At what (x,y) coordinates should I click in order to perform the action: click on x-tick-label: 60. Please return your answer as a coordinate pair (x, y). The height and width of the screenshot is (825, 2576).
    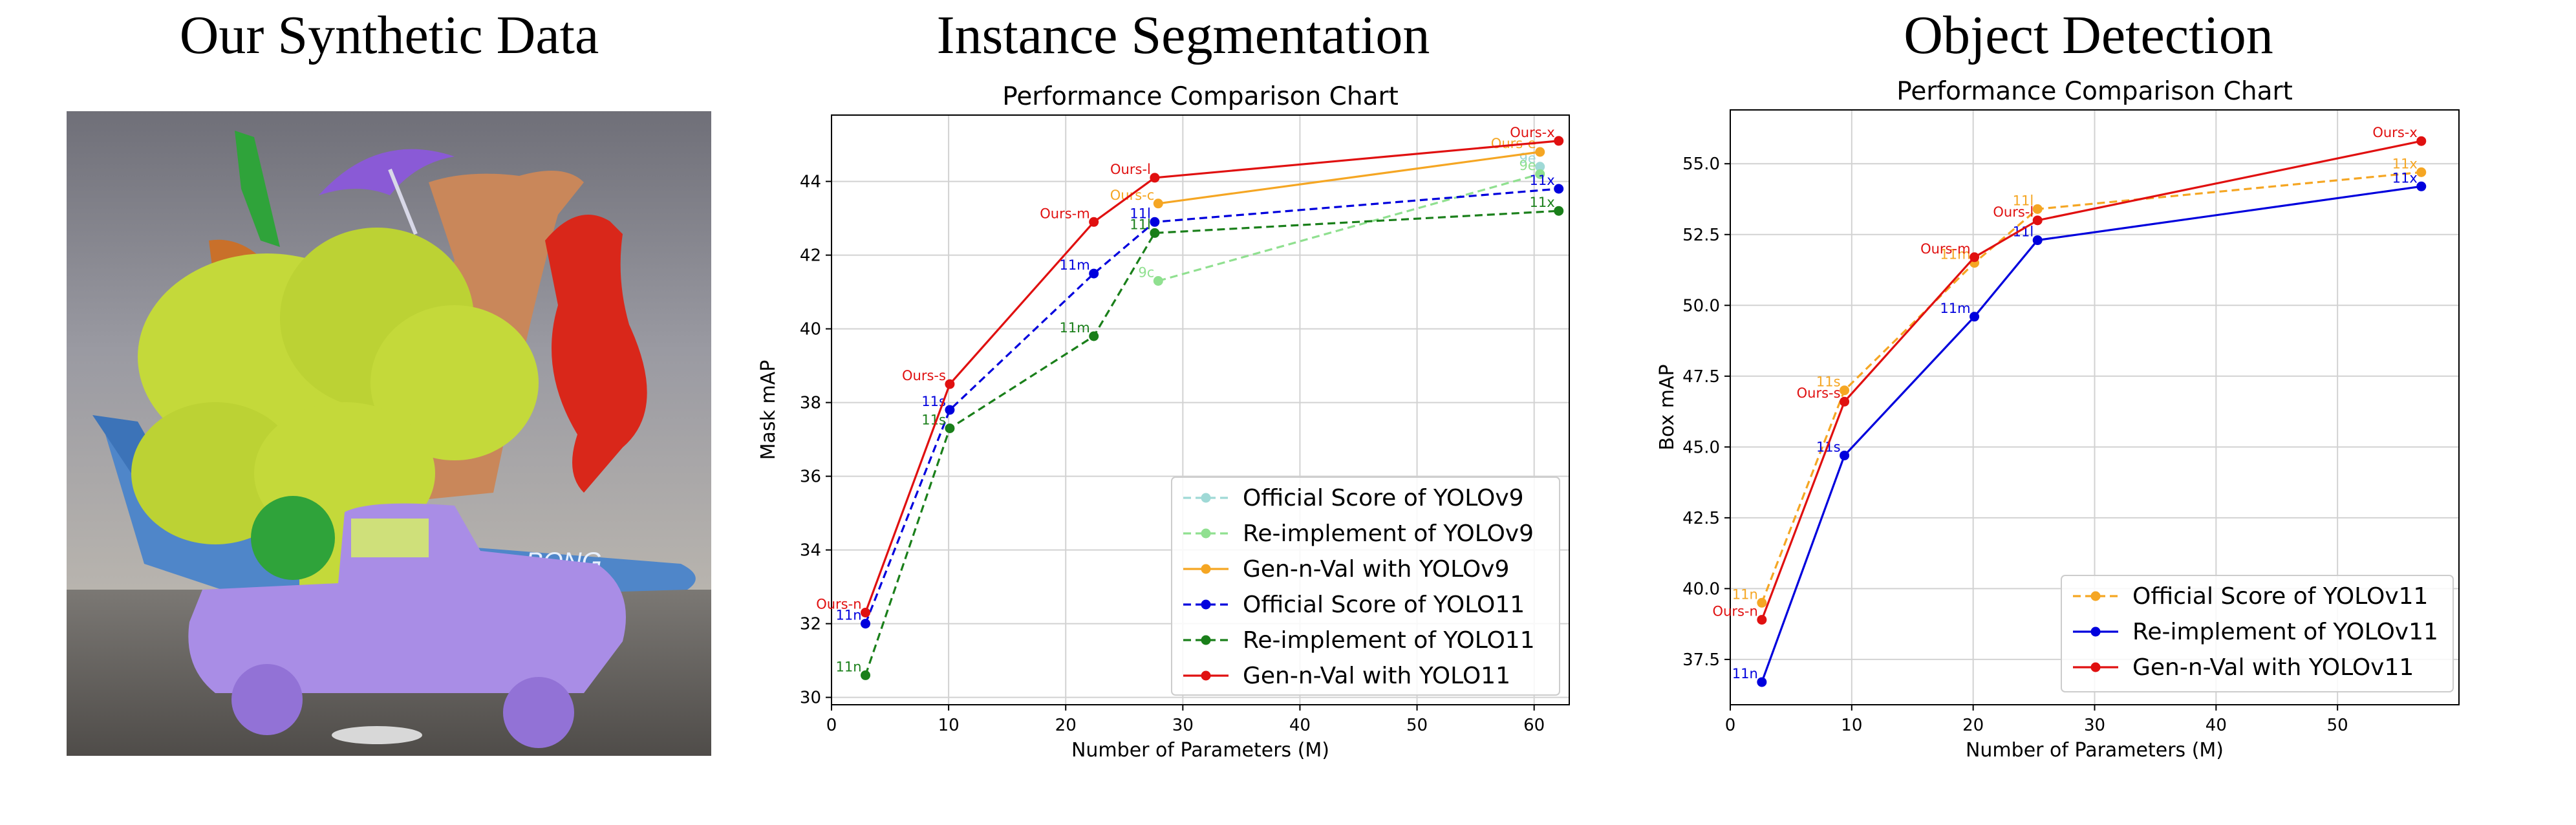
    Looking at the image, I should click on (1534, 725).